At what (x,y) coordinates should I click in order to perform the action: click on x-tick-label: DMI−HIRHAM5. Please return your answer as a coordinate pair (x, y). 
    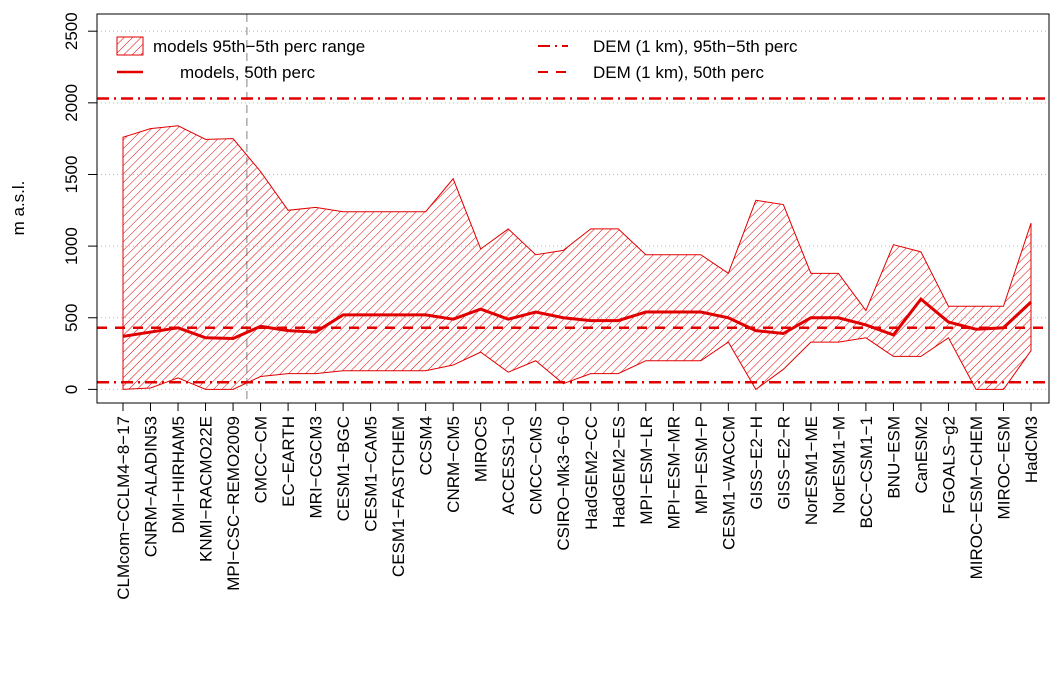
    Looking at the image, I should click on (178, 475).